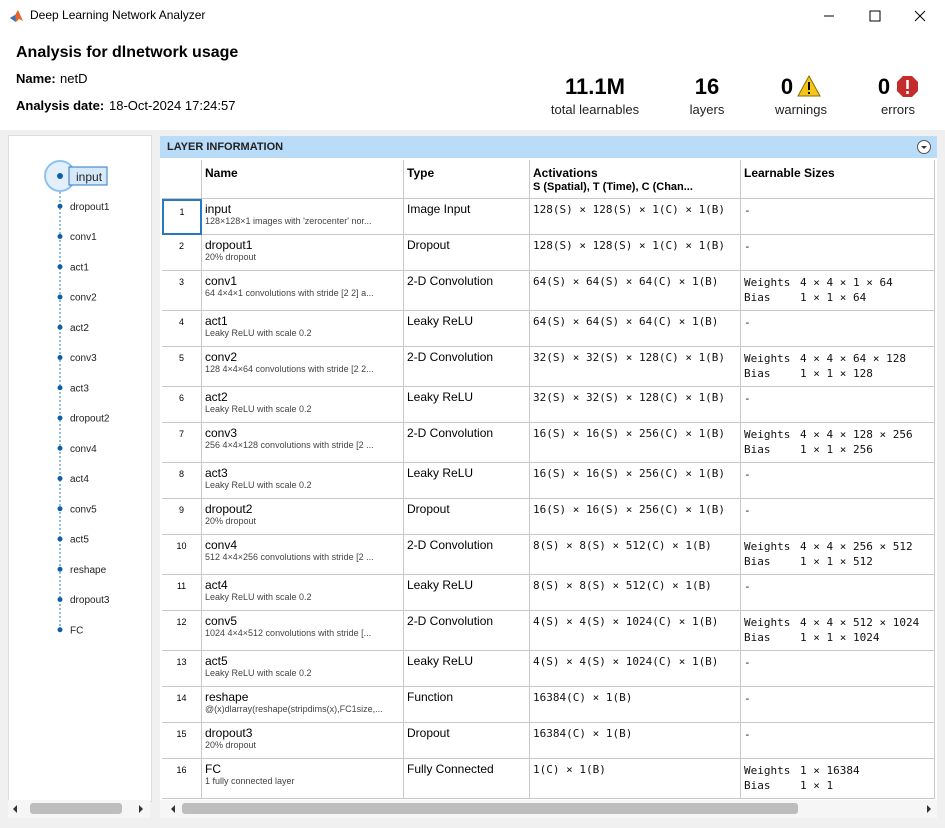  What do you see at coordinates (79, 479) in the screenshot?
I see `node-label: act4` at bounding box center [79, 479].